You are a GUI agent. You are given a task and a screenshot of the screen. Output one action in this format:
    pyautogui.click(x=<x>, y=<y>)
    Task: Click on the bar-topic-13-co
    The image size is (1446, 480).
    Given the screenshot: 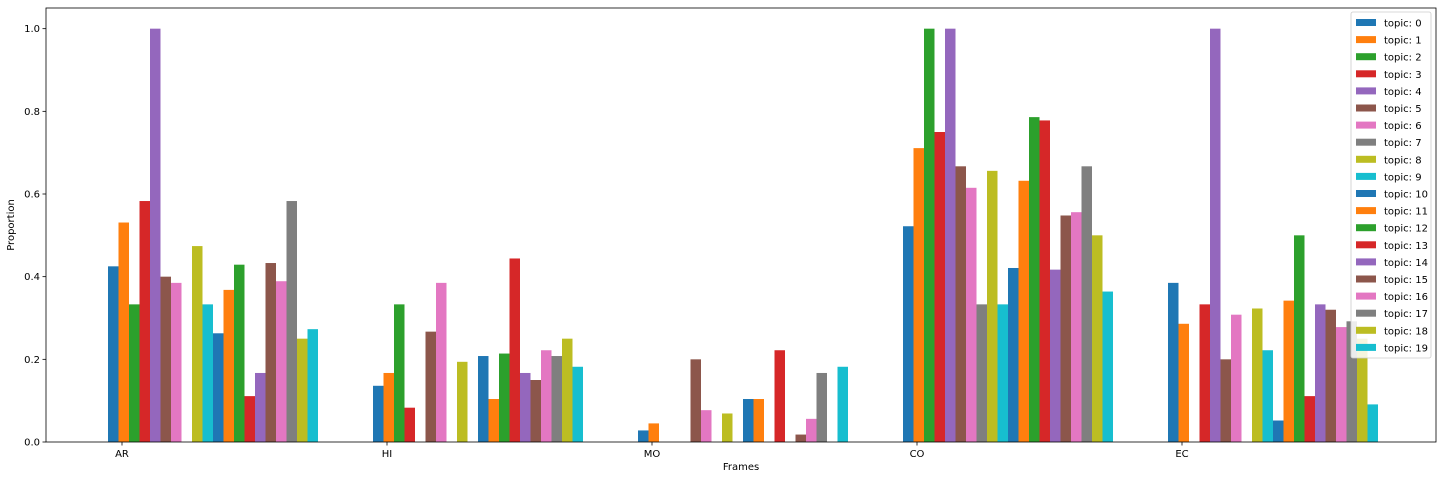 What is the action you would take?
    pyautogui.click(x=1044, y=281)
    